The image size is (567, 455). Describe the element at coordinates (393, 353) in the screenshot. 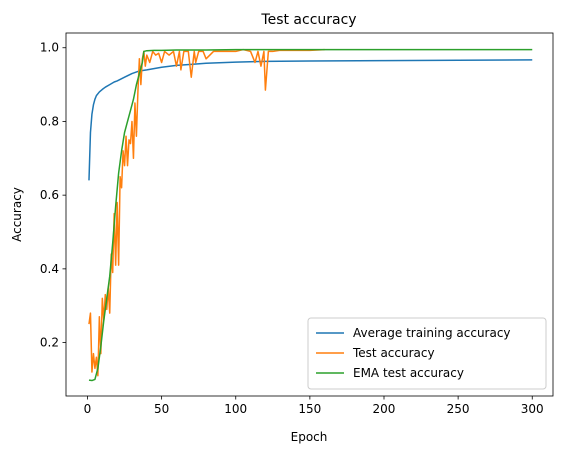

I see `legend-label-2: Test accuracy` at that location.